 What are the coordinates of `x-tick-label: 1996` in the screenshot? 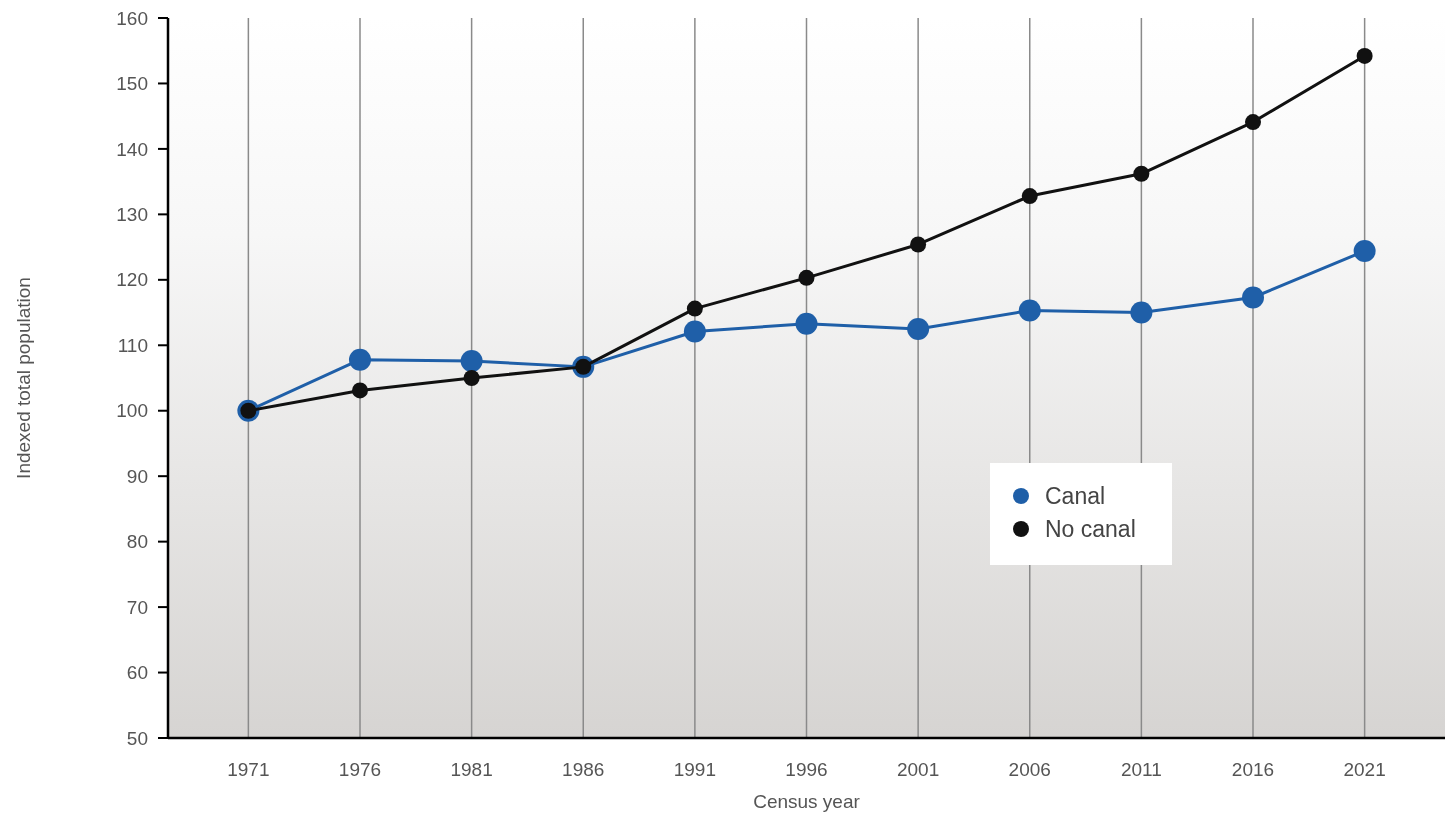 It's located at (806, 769).